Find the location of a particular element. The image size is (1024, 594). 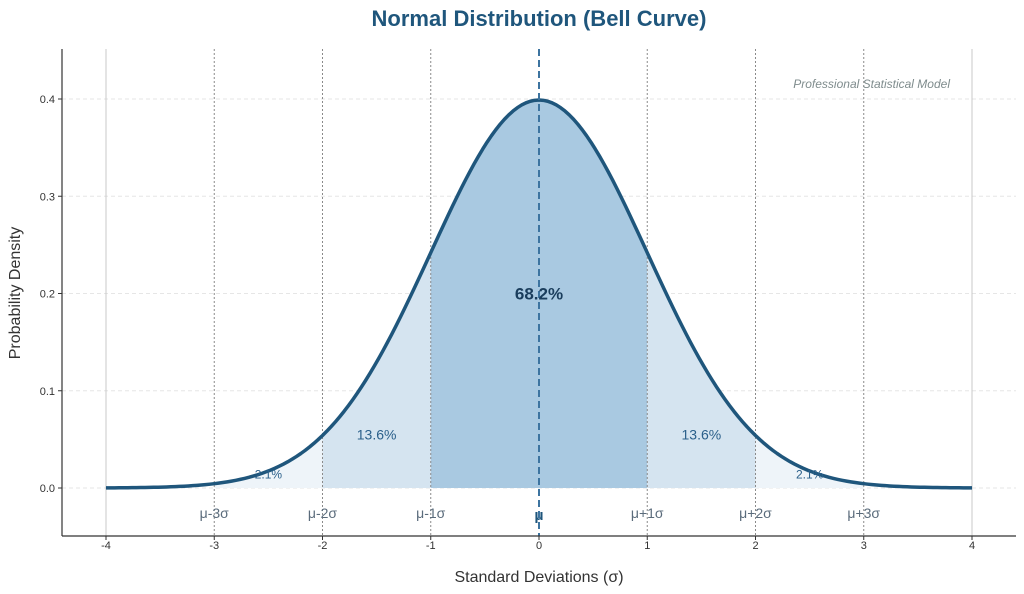

sigma-label: μ+1σ is located at coordinates (647, 513).